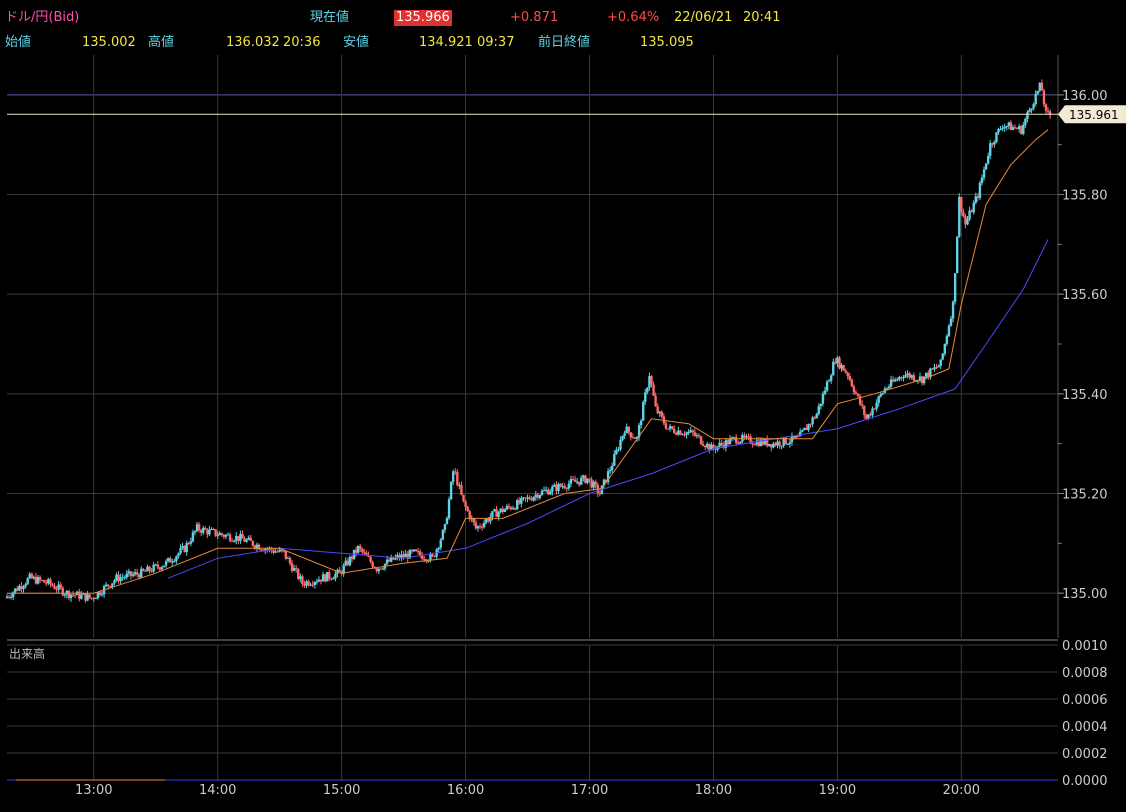  Describe the element at coordinates (161, 42) in the screenshot. I see `high-label: 高値` at that location.